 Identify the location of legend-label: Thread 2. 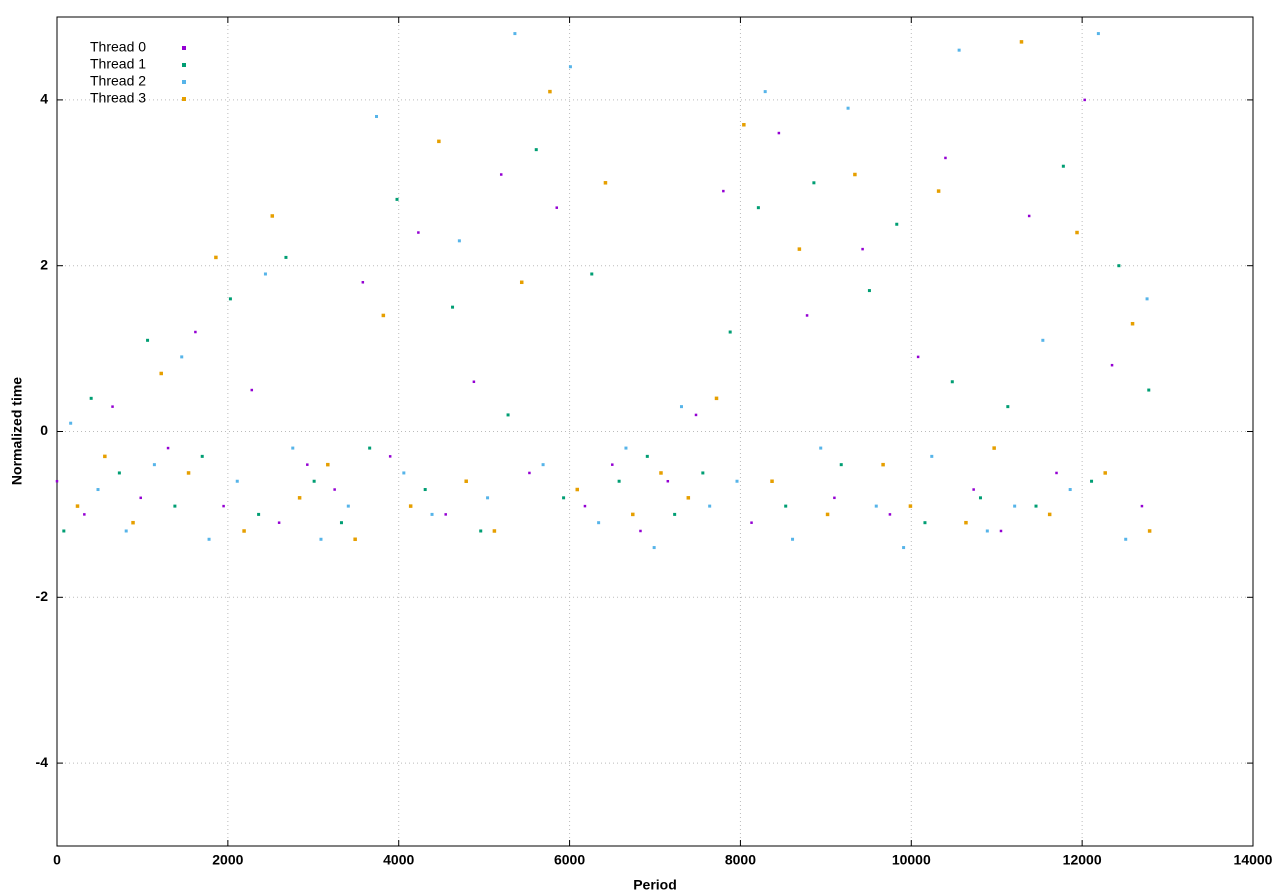
(118, 81).